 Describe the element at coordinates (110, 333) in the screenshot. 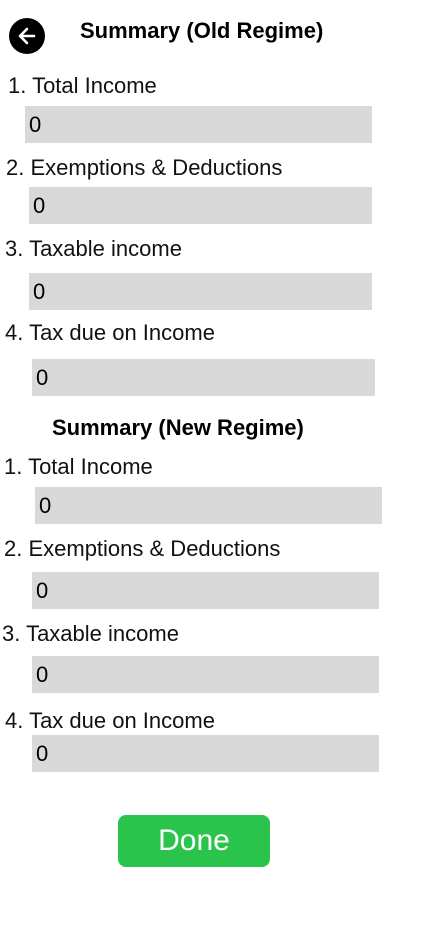

I see `old-tax-due-label: 4. Tax due on Income` at that location.